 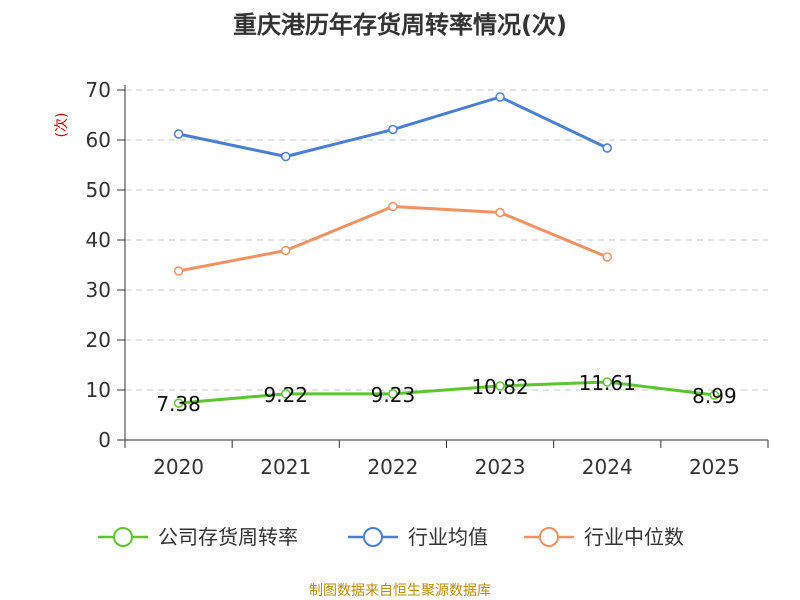 I want to click on data-label: 9.22, so click(x=285, y=395).